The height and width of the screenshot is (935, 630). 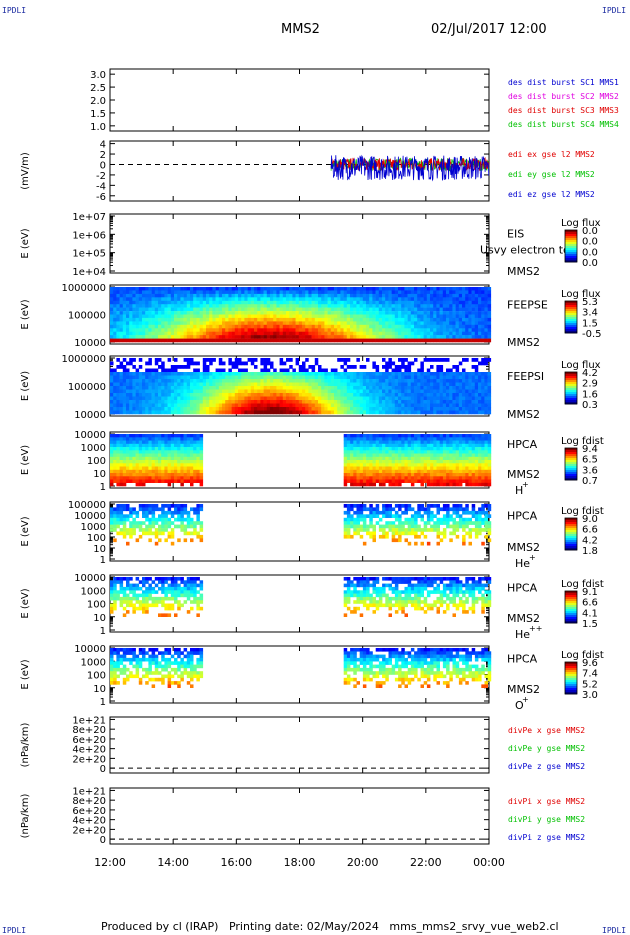 What do you see at coordinates (98, 75) in the screenshot?
I see `y-tick-label: 3.0` at bounding box center [98, 75].